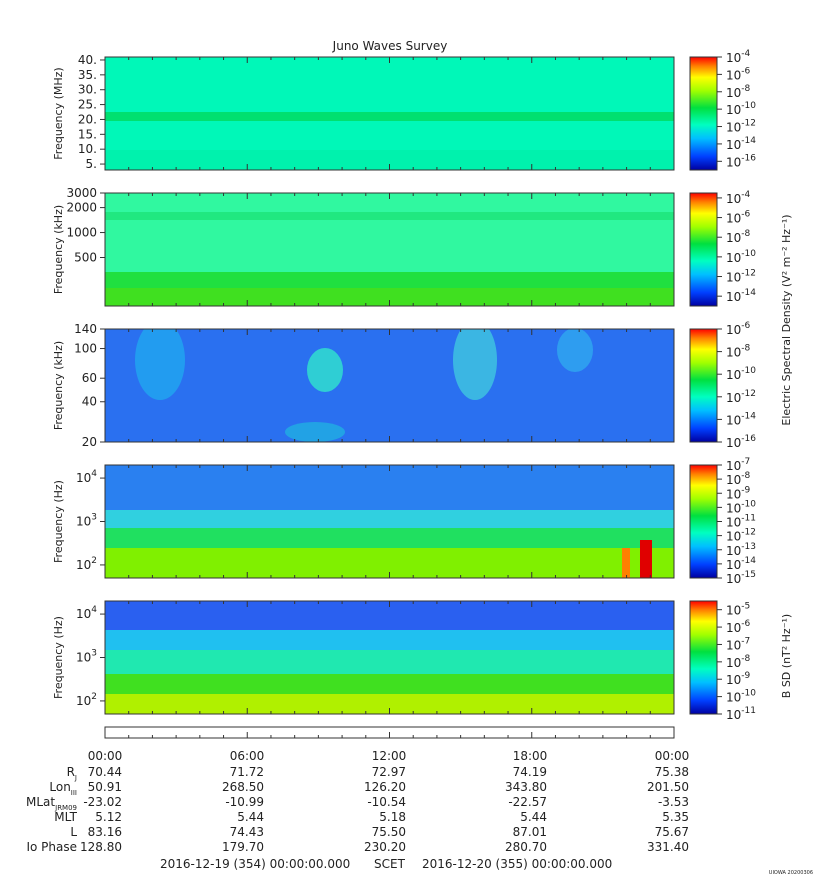 This screenshot has width=815, height=880. Describe the element at coordinates (385, 847) in the screenshot. I see `row-value: 230.20` at that location.